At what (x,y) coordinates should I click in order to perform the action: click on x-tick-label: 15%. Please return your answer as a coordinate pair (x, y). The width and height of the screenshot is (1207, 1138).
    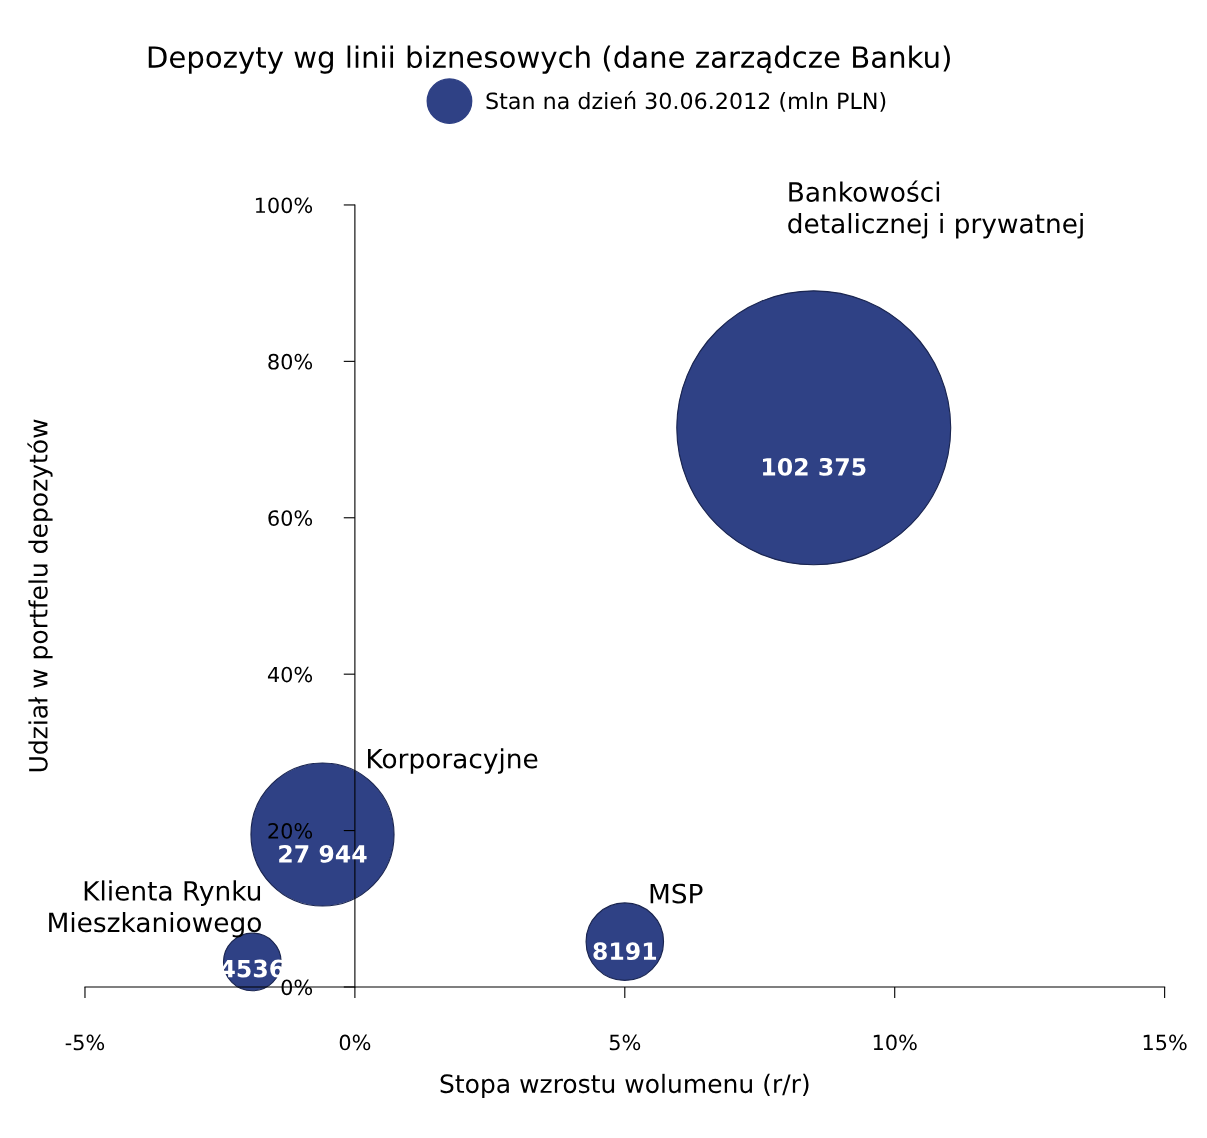
    Looking at the image, I should click on (1165, 1042).